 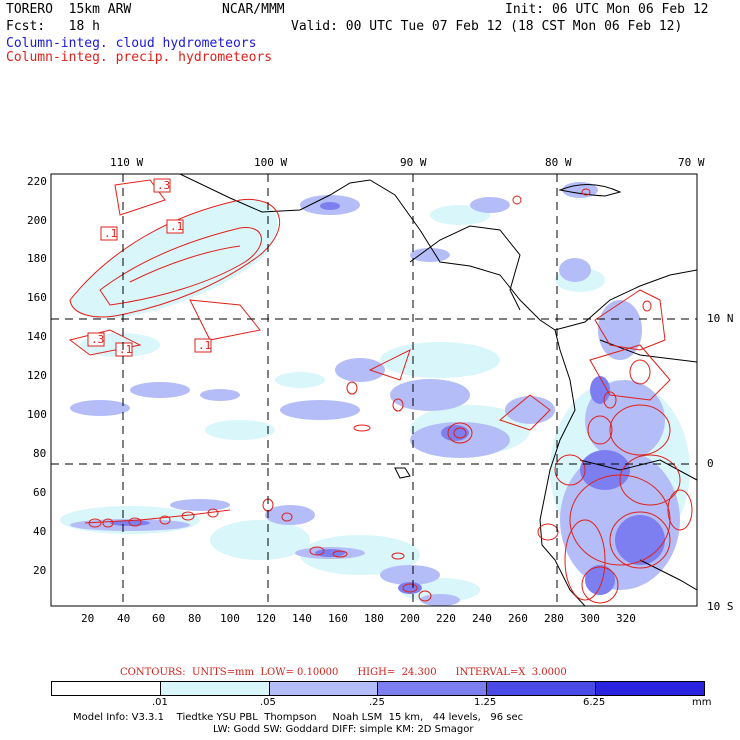 What do you see at coordinates (482, 618) in the screenshot?
I see `x-tick: 240` at bounding box center [482, 618].